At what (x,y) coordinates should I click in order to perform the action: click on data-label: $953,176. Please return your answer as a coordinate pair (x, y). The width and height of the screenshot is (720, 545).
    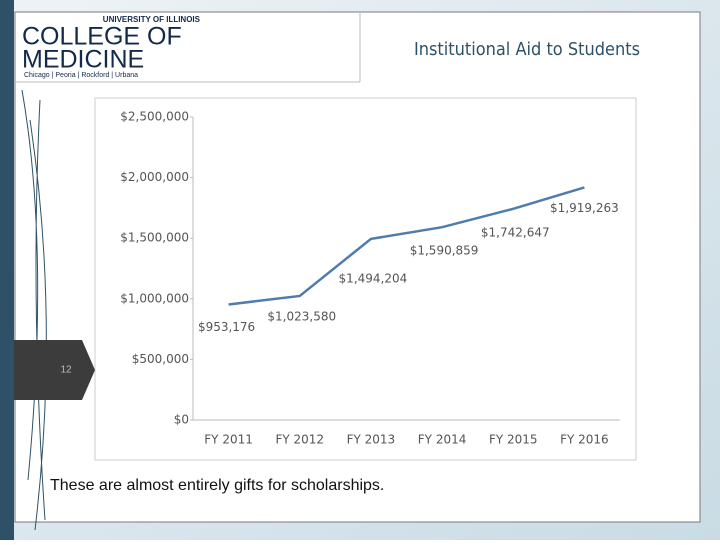
    Looking at the image, I should click on (226, 327).